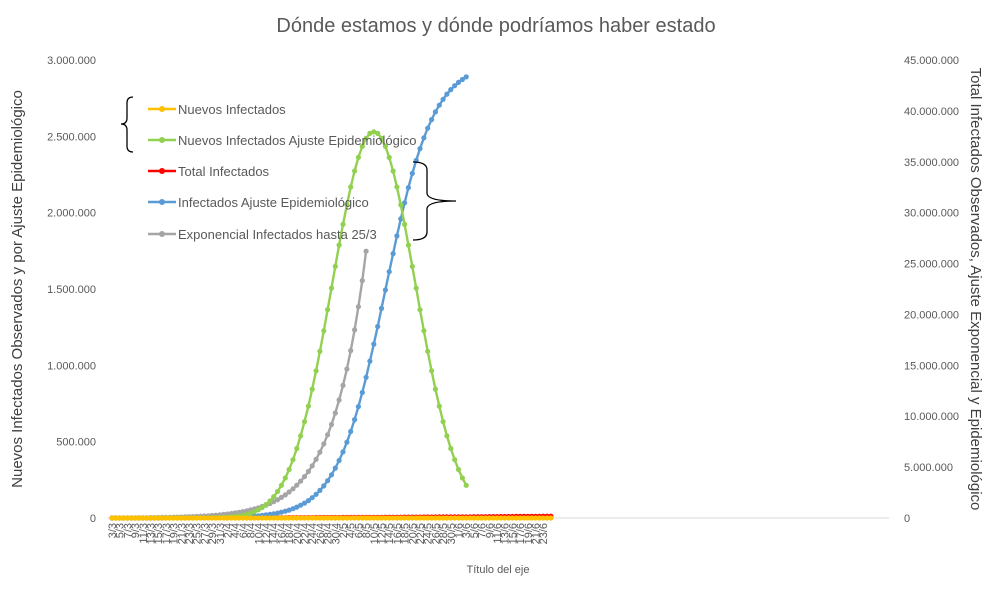 The height and width of the screenshot is (591, 993). Describe the element at coordinates (113, 530) in the screenshot. I see `x-tick-label: 3/3` at that location.